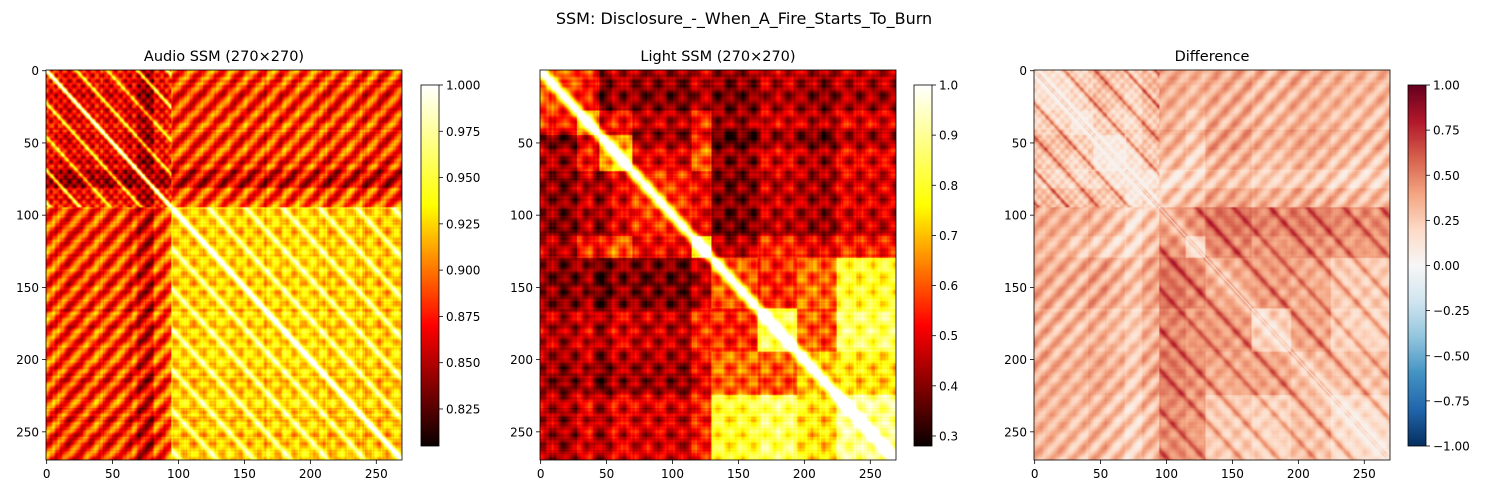 Image resolution: width=1489 pixels, height=495 pixels. Describe the element at coordinates (1446, 266) in the screenshot. I see `colorbar-tick-label-3: 0.00` at that location.